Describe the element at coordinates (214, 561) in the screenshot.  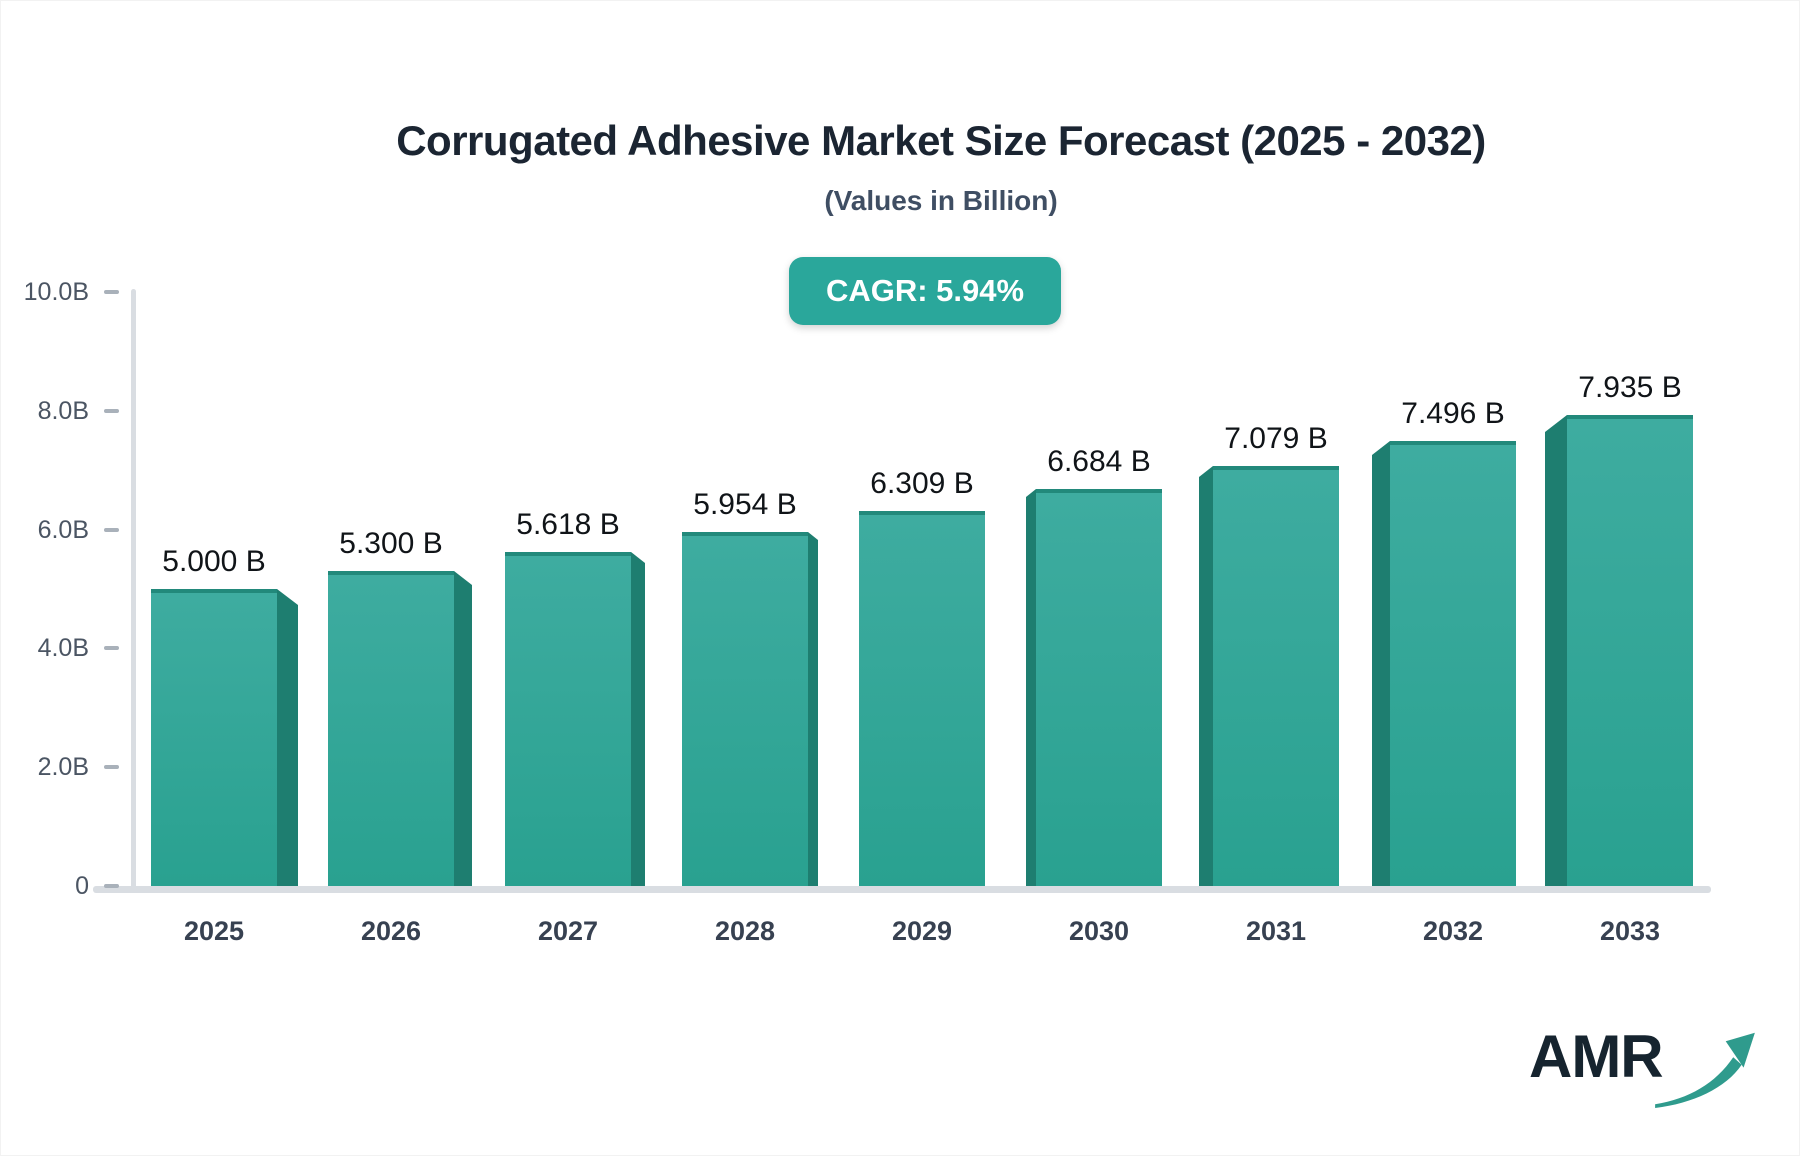
I see `bar-value-label: 5.000 B` at that location.